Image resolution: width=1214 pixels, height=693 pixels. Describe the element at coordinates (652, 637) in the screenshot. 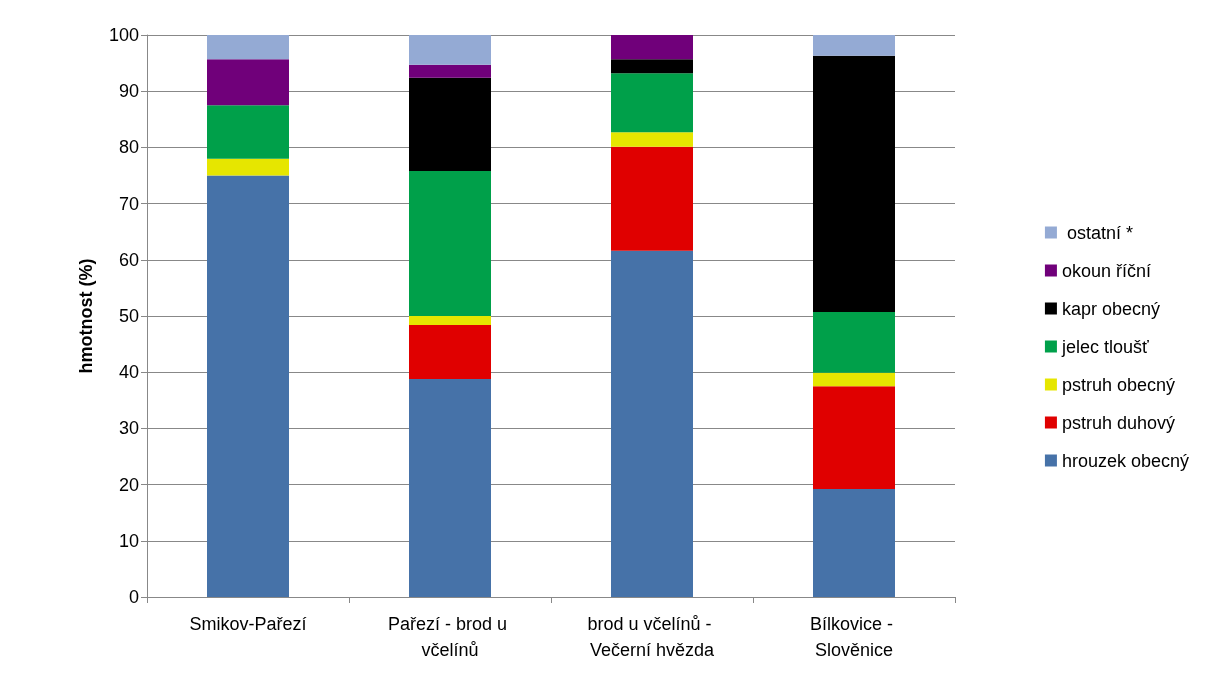

I see `x-tick-label: brod u včelínů - Večerní hvězda` at that location.